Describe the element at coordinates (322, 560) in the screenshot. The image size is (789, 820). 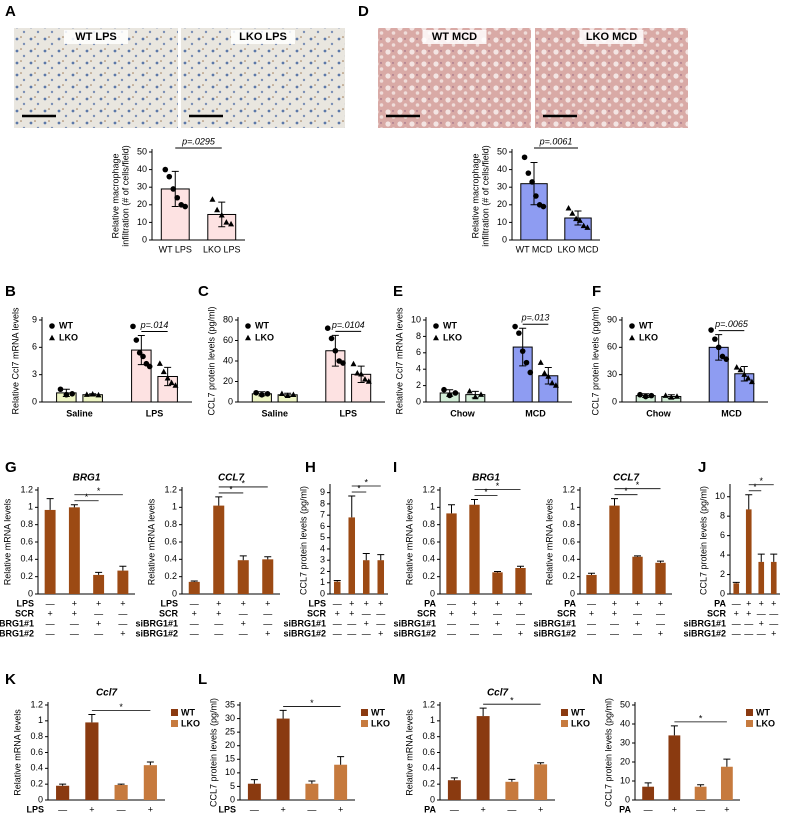
I see `y-tick-label: 3` at that location.